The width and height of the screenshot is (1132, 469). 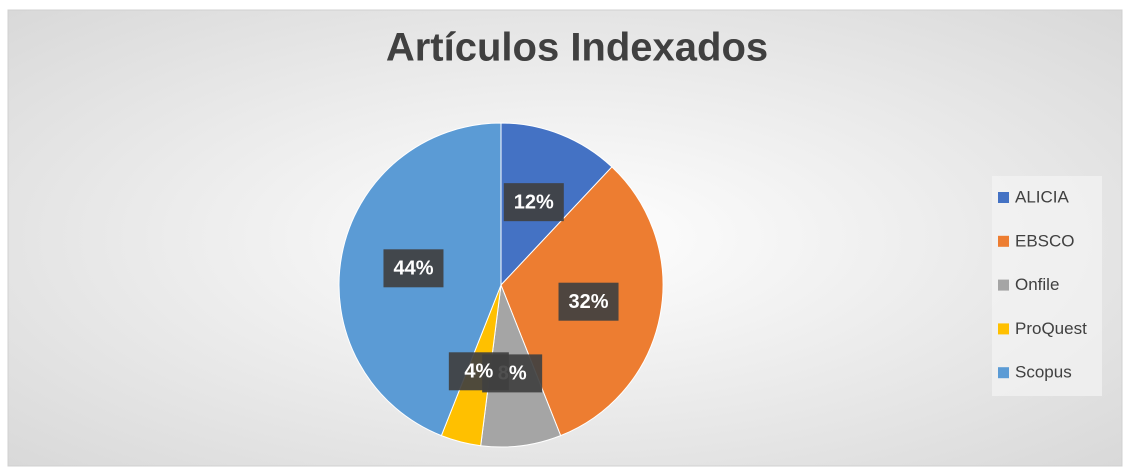 I want to click on data-label: 44%, so click(x=413, y=269).